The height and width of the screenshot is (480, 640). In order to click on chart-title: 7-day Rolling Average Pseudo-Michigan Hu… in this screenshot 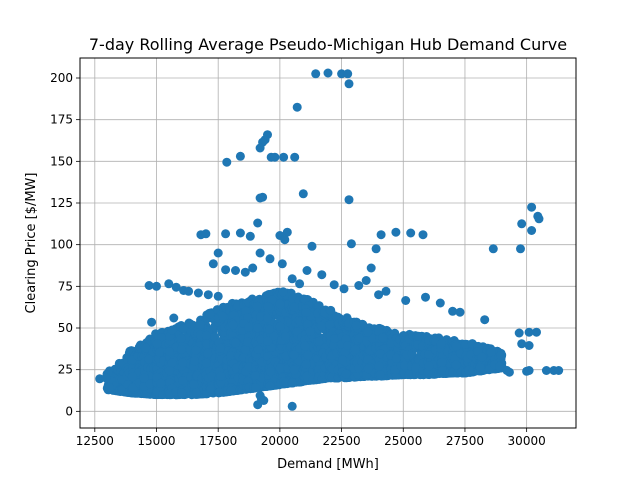, I will do `click(328, 44)`.